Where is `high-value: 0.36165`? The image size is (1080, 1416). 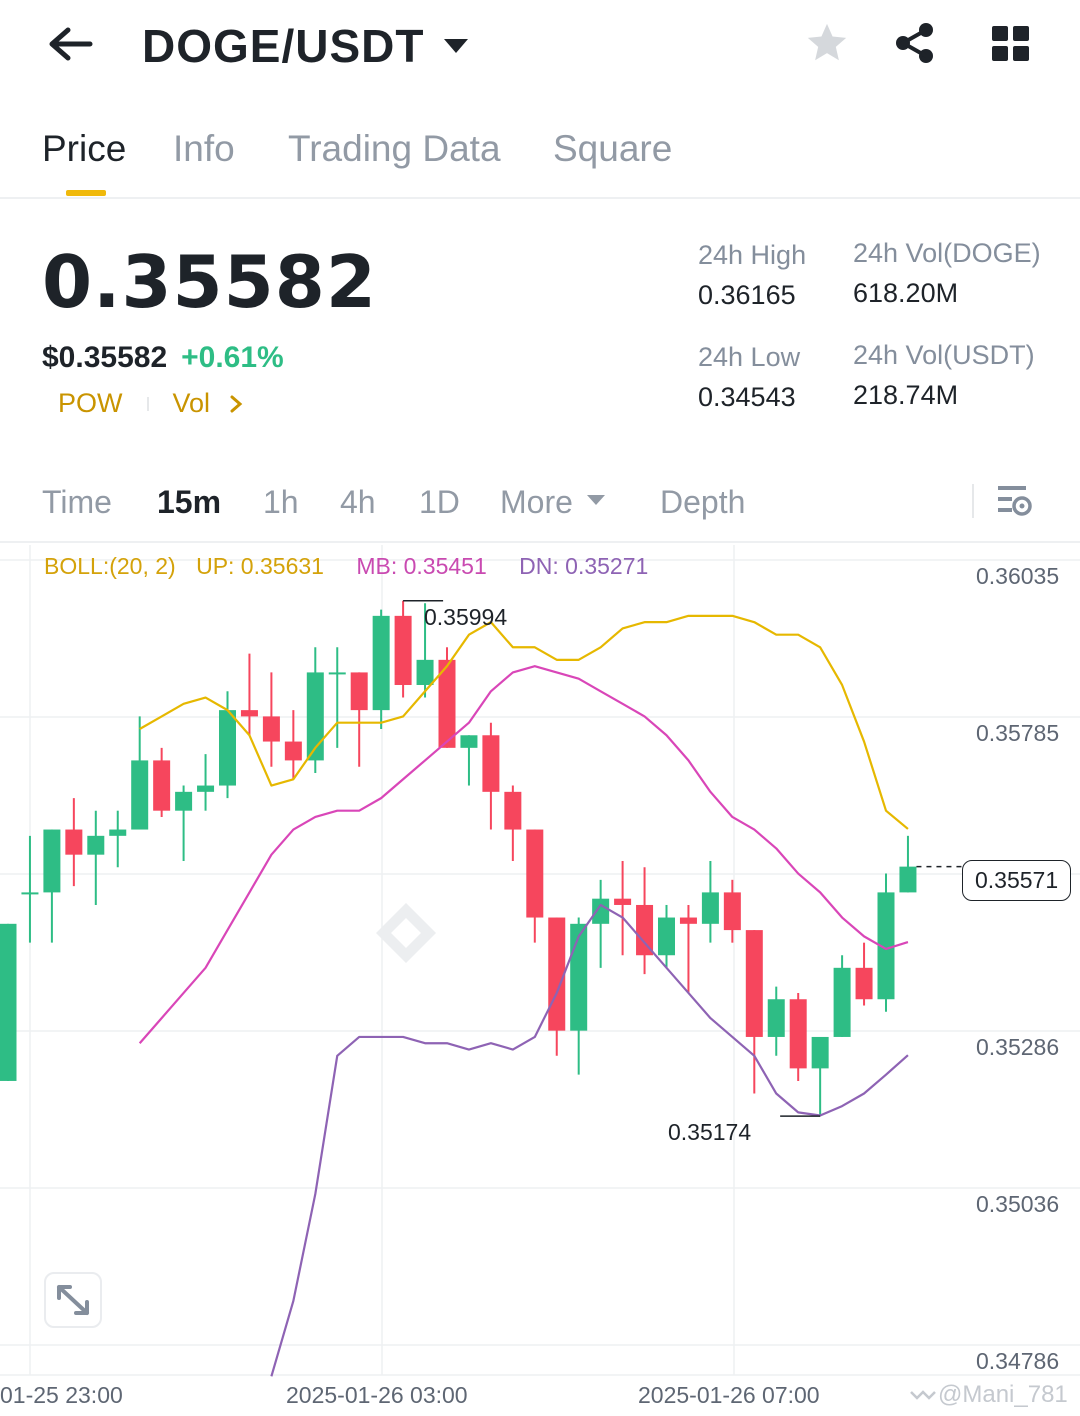 high-value: 0.36165 is located at coordinates (747, 295).